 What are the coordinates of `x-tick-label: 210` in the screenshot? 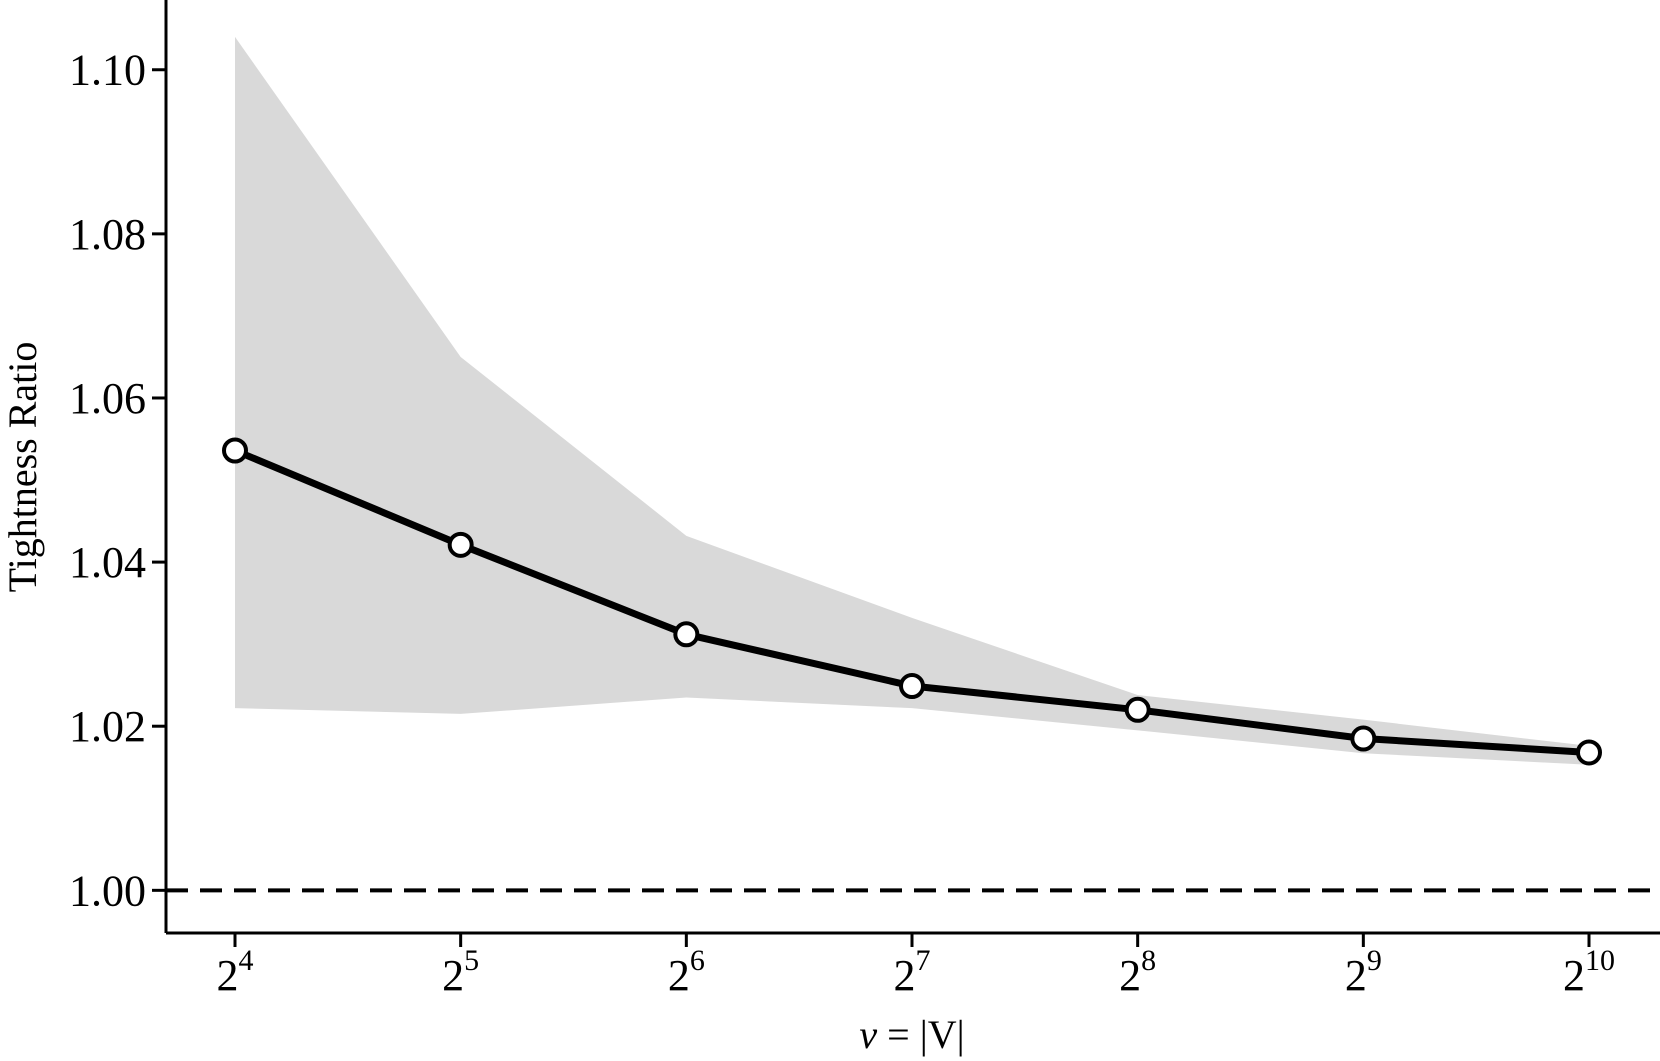 It's located at (1589, 972).